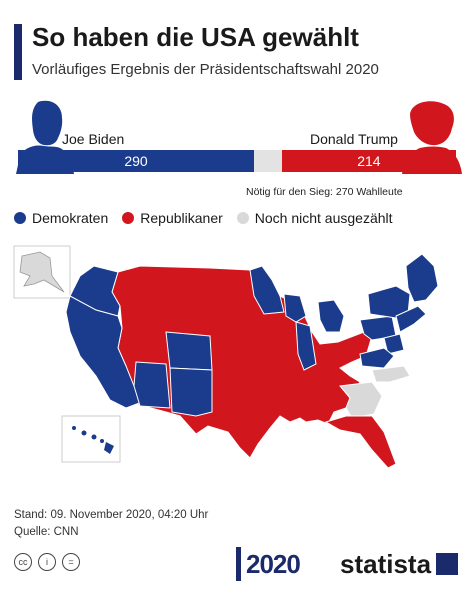 Image resolution: width=474 pixels, height=589 pixels. What do you see at coordinates (447, 564) in the screenshot?
I see `statista-logo-icon` at bounding box center [447, 564].